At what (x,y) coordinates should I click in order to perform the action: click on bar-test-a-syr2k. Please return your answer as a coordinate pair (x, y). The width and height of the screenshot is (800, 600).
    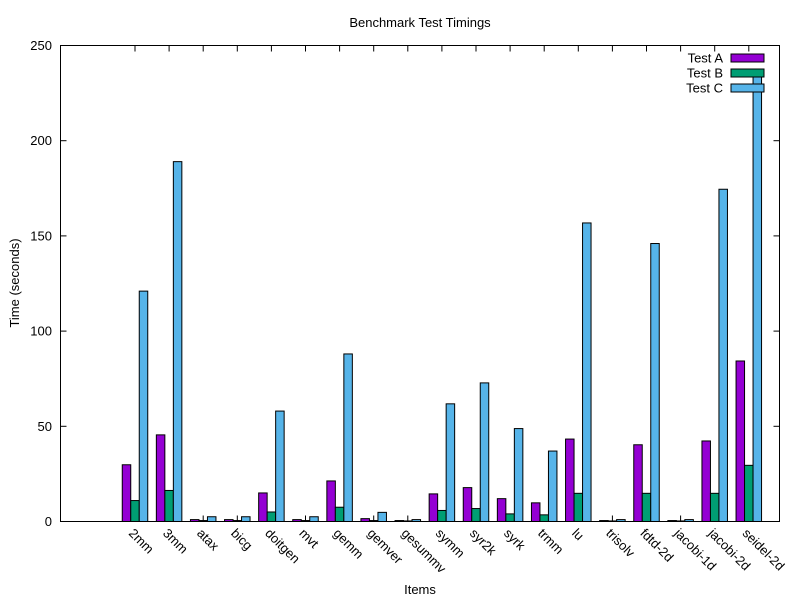
    Looking at the image, I should click on (467, 504).